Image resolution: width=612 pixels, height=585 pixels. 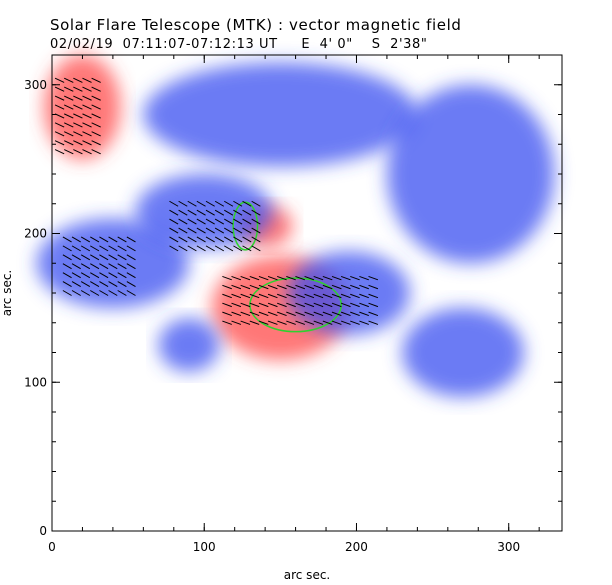 I want to click on y-axis-label: arc sec., so click(x=7, y=293).